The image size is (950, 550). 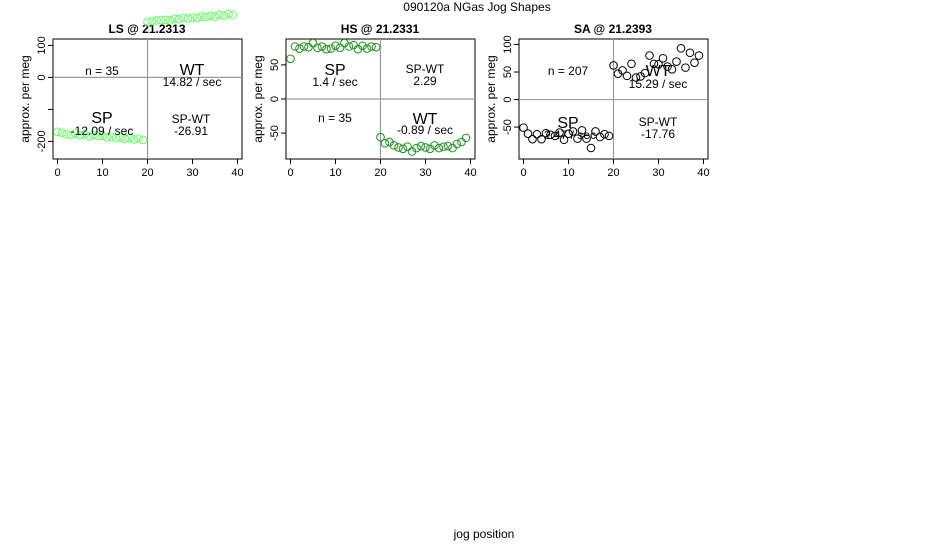 I want to click on y-axis: -200 0 100, so click(x=44, y=94).